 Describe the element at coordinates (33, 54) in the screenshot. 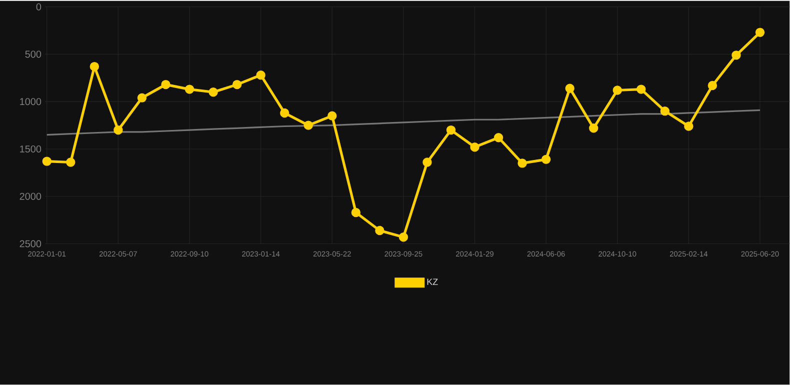

I see `y-tick-label: 500` at that location.